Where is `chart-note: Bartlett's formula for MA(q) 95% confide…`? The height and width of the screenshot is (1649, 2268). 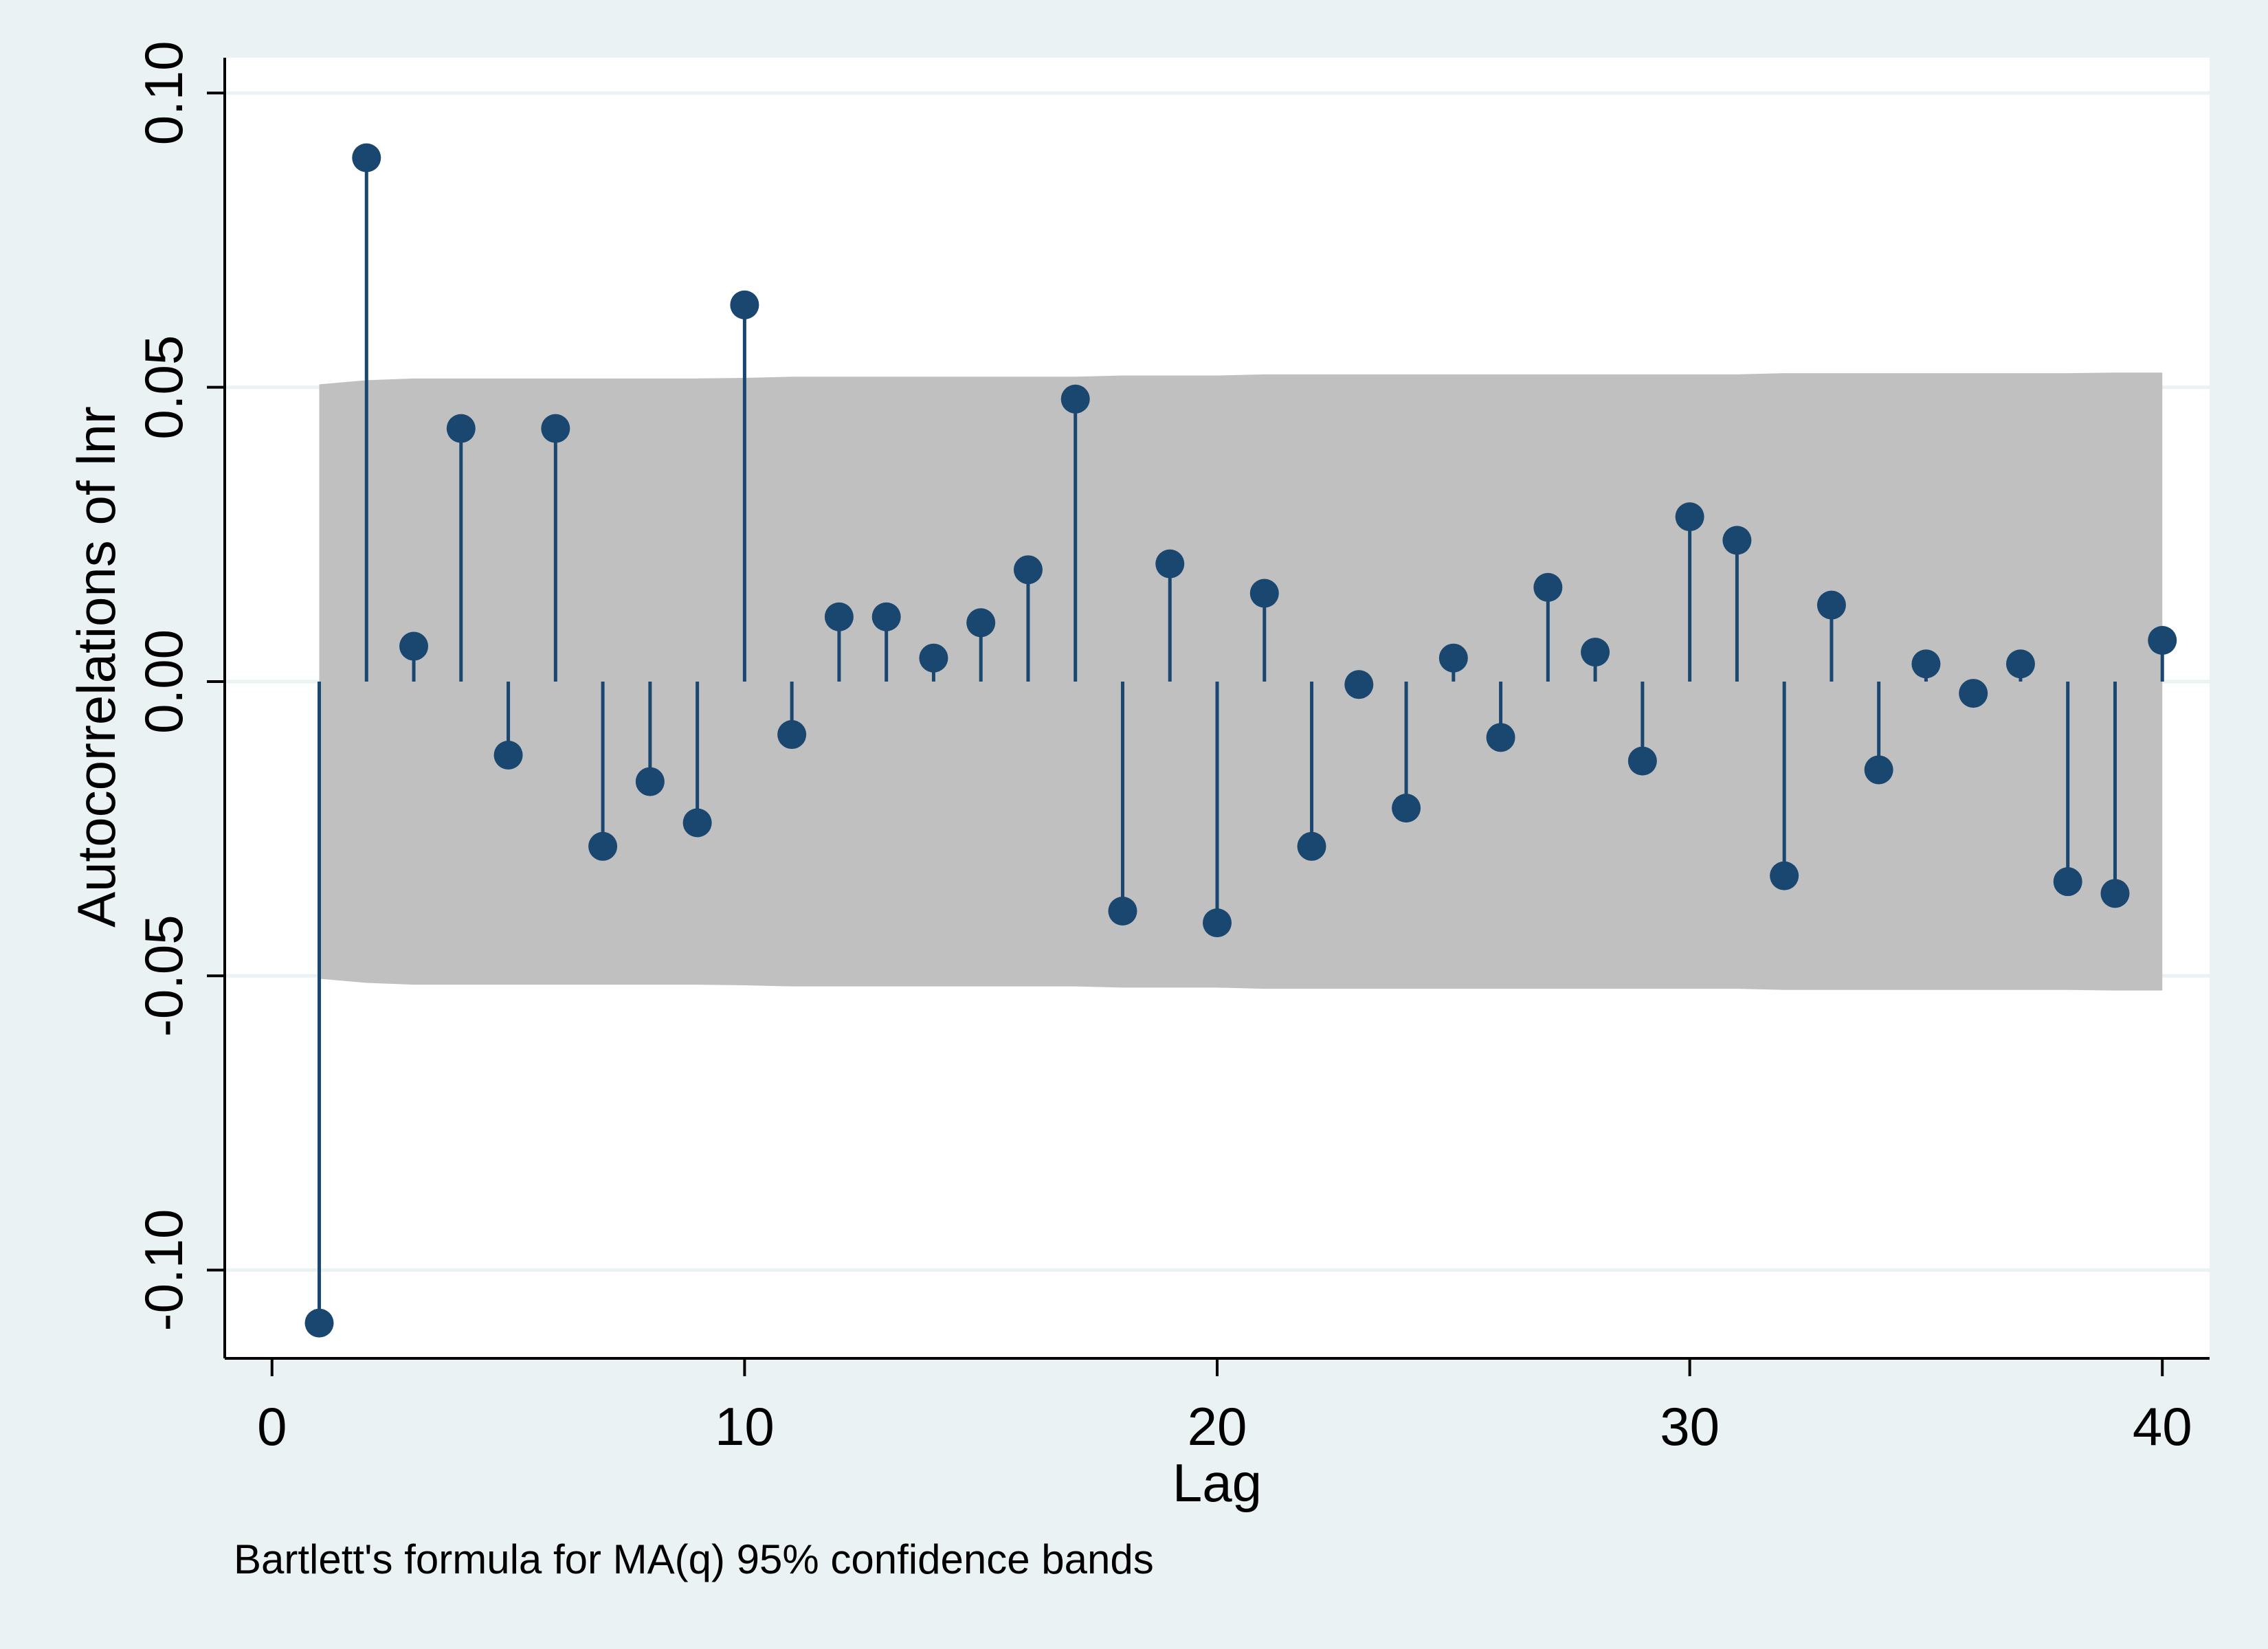 chart-note: Bartlett's formula for MA(q) 95% confide… is located at coordinates (694, 1559).